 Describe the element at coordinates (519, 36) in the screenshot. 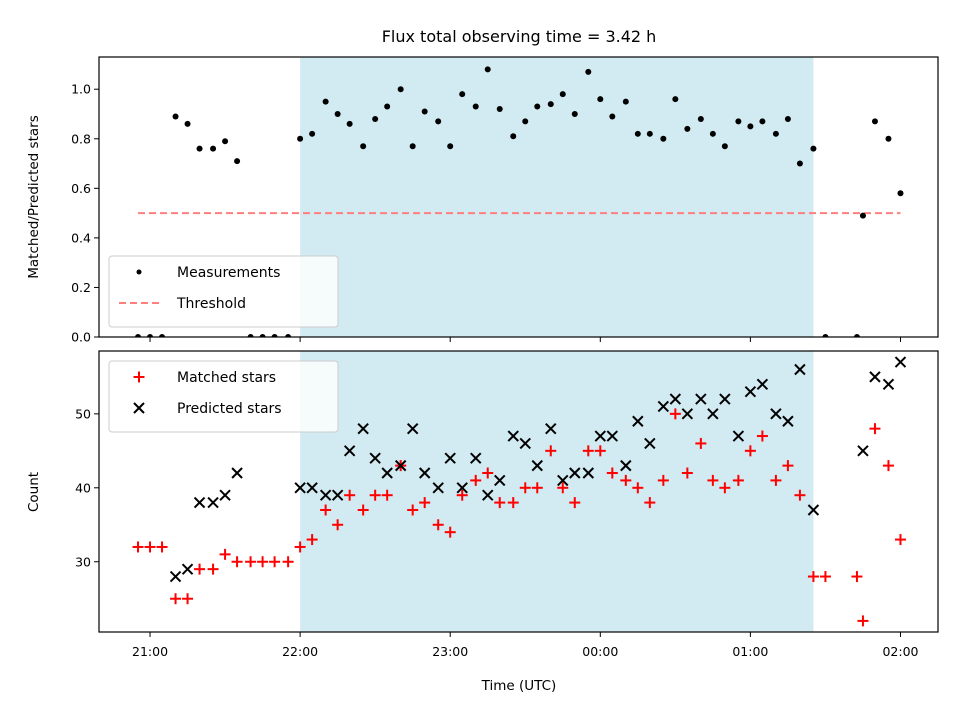

I see `chart-title: Flux total observing time = 3.42 h` at that location.